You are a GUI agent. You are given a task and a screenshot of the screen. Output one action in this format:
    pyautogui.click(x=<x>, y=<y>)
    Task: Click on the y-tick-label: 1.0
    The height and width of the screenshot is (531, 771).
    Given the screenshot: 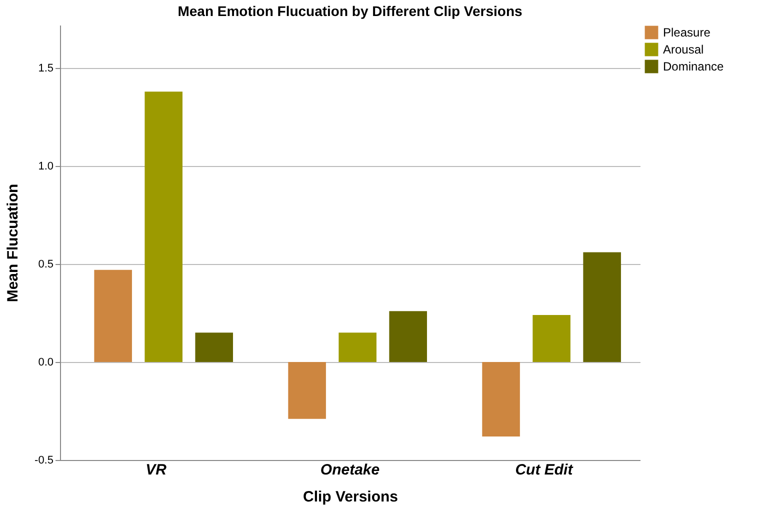 What is the action you would take?
    pyautogui.click(x=46, y=166)
    